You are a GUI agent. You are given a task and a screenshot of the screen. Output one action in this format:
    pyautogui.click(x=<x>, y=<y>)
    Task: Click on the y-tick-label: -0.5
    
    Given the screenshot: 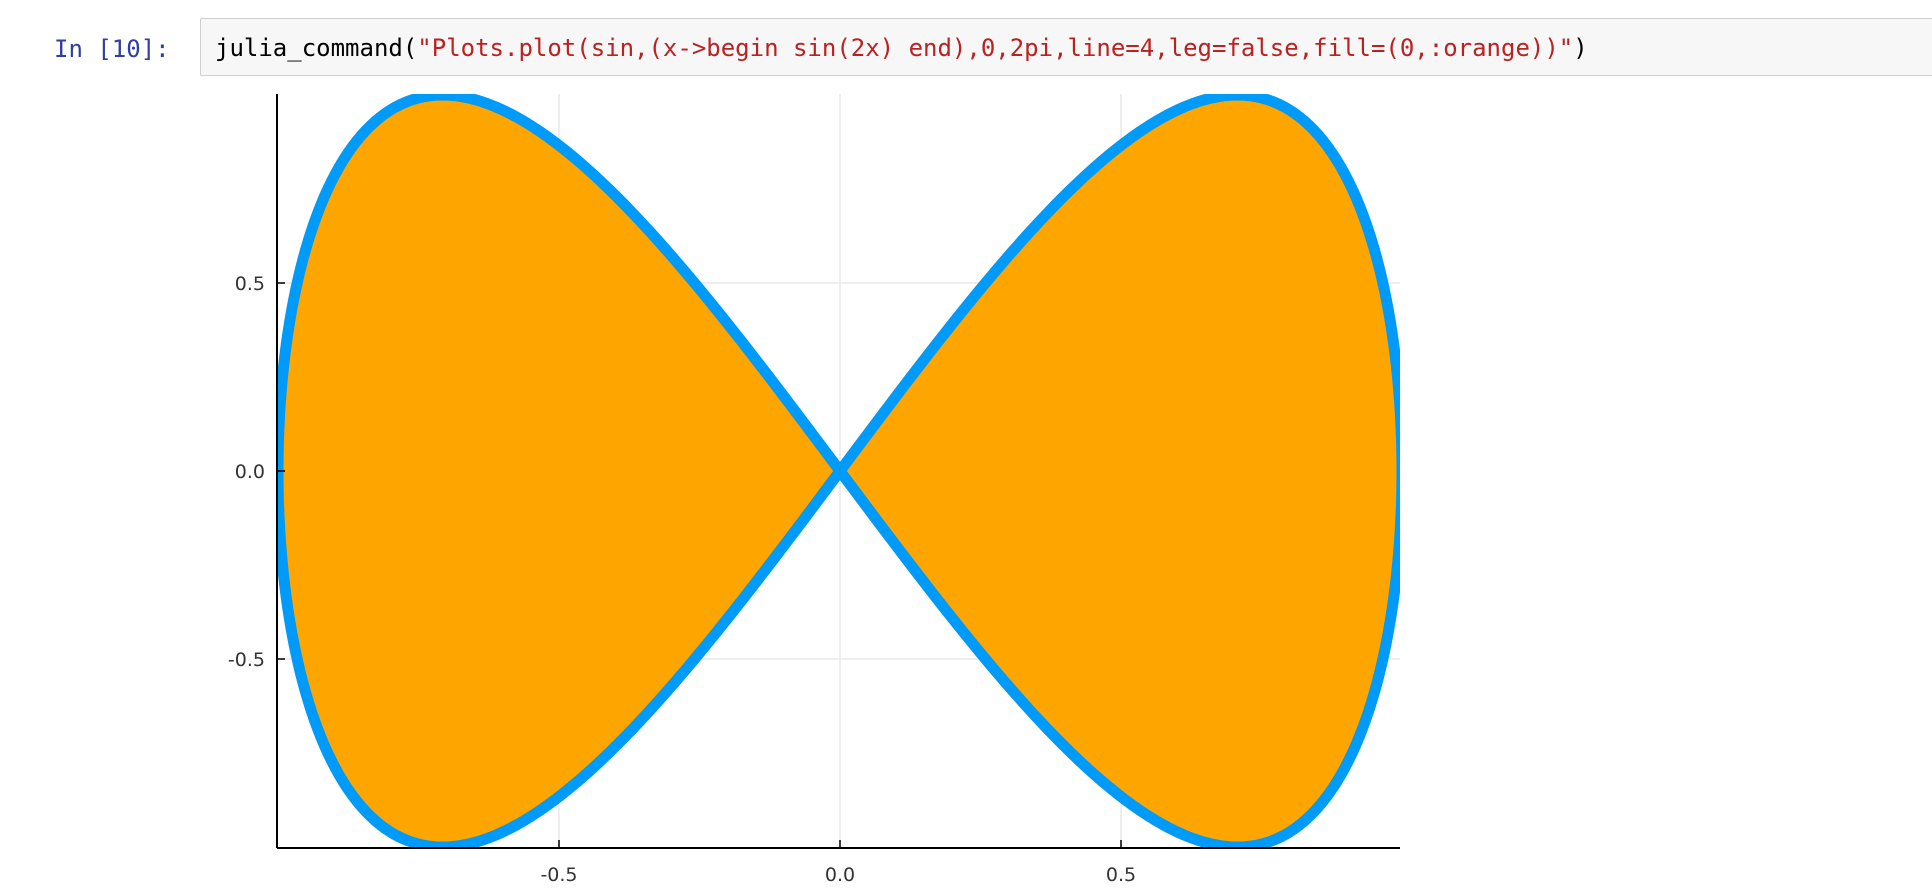 What is the action you would take?
    pyautogui.click(x=246, y=660)
    